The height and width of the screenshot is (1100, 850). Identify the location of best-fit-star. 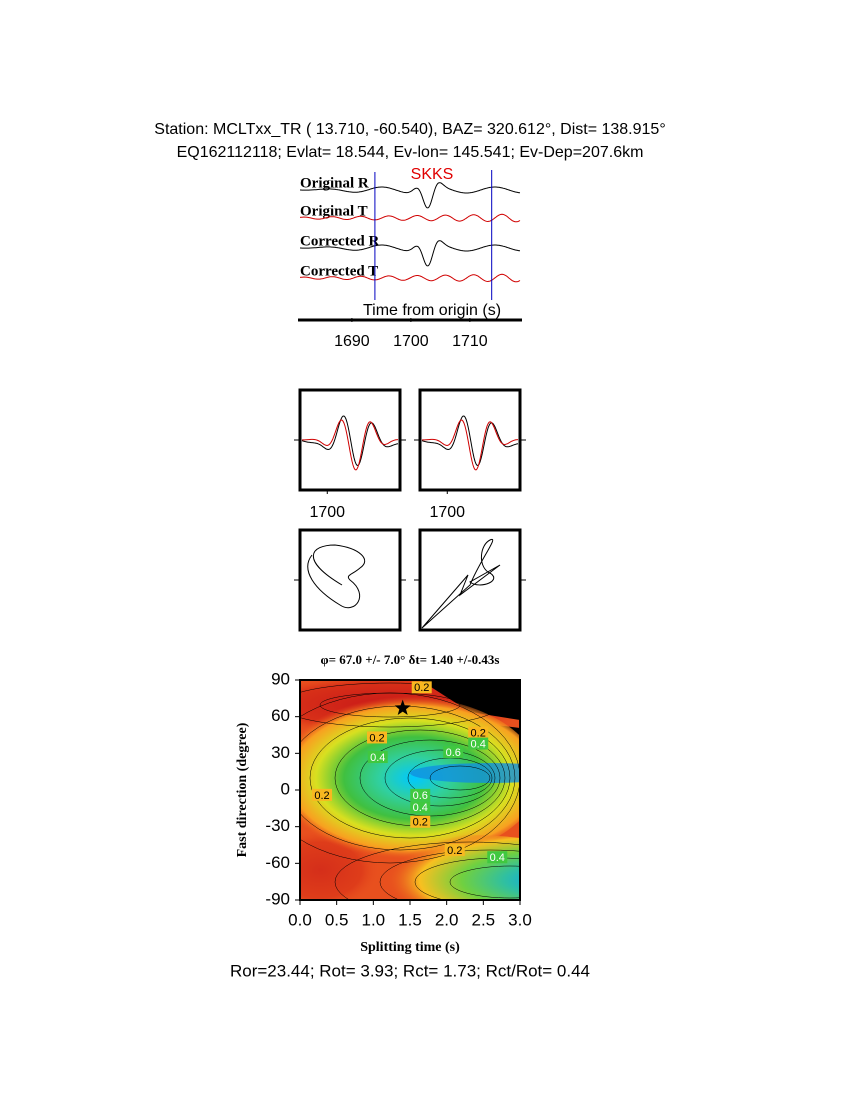
(402, 707).